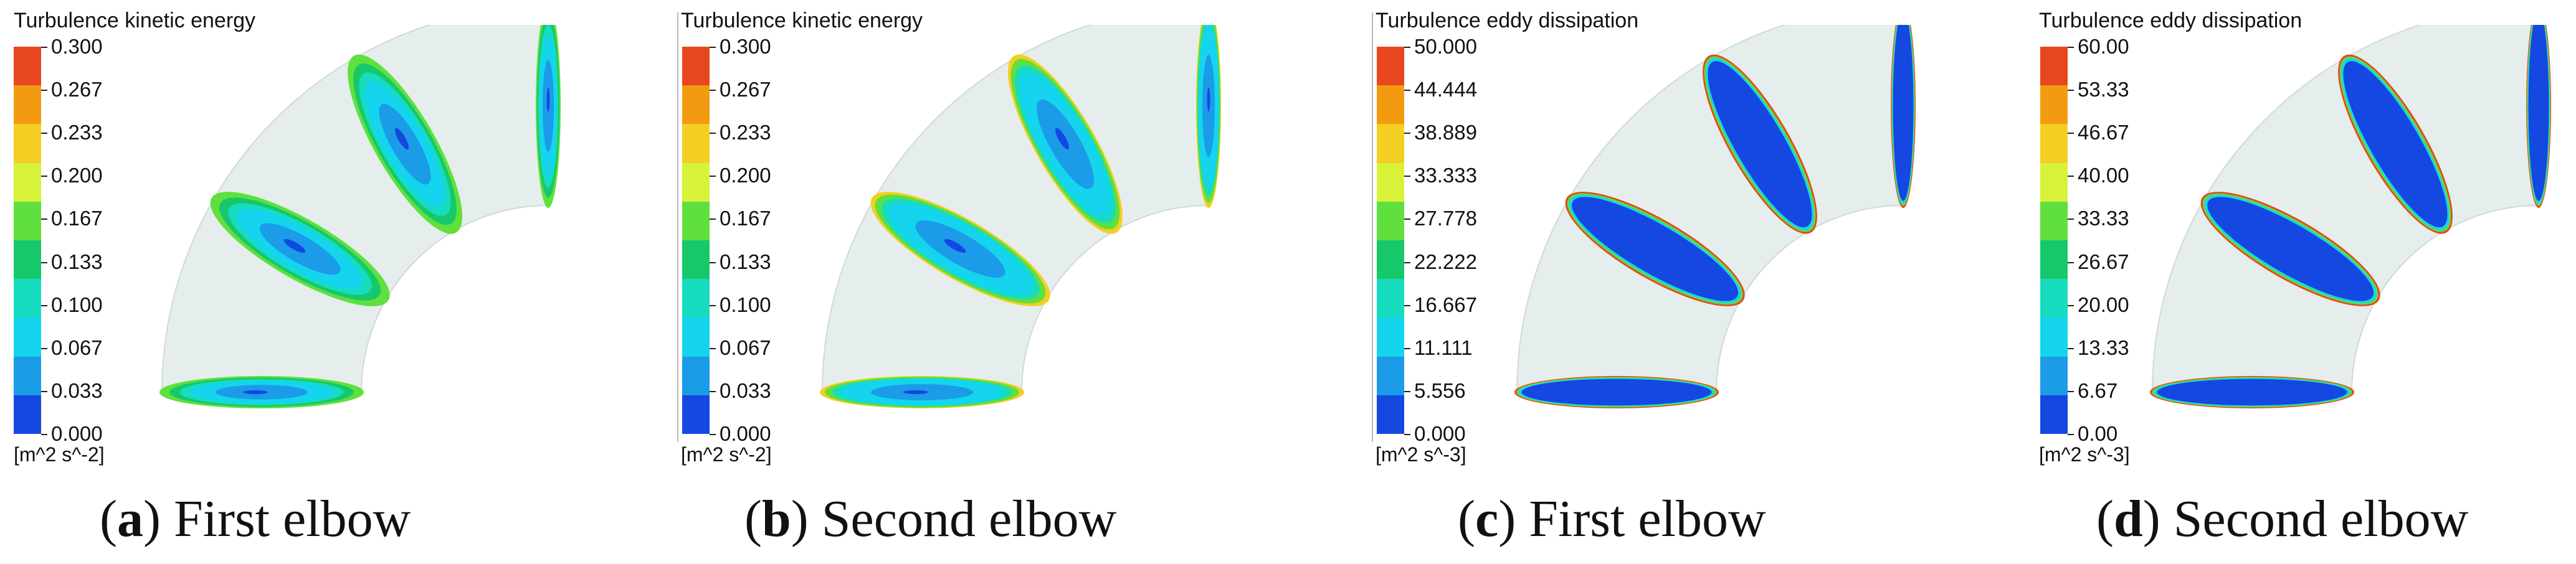 Image resolution: width=2576 pixels, height=564 pixels. Describe the element at coordinates (1612, 519) in the screenshot. I see `caption-c: (c) First elbow` at that location.